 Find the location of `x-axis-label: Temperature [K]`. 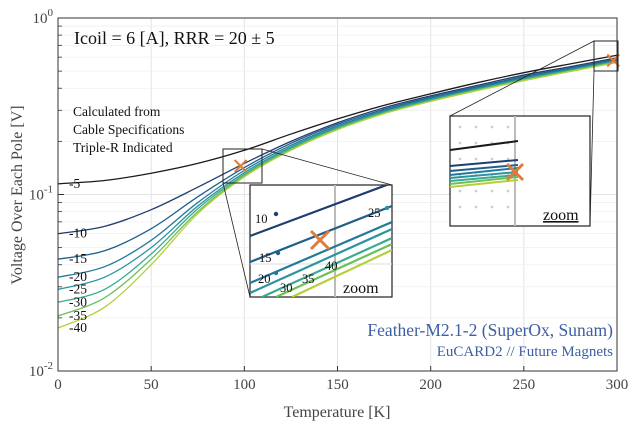

x-axis-label: Temperature [K] is located at coordinates (337, 412).